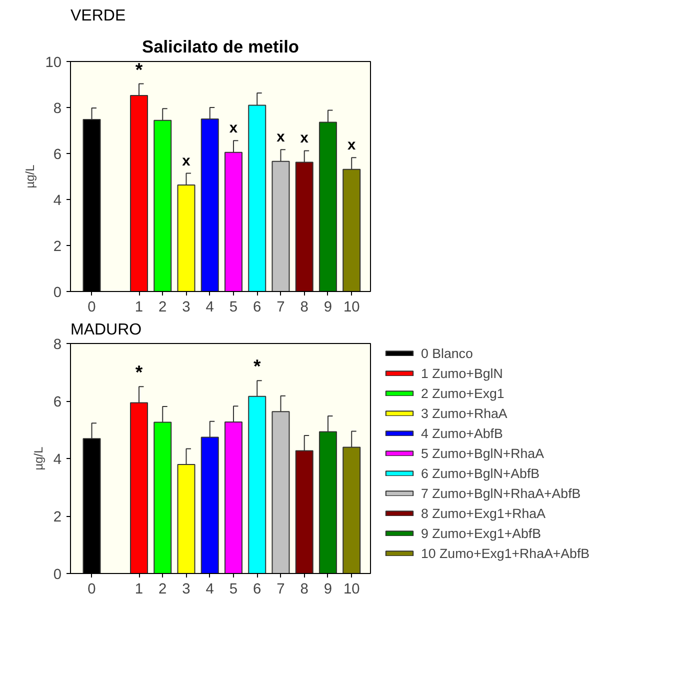 The width and height of the screenshot is (682, 675). I want to click on chart-subtitle: VERDE, so click(98, 16).